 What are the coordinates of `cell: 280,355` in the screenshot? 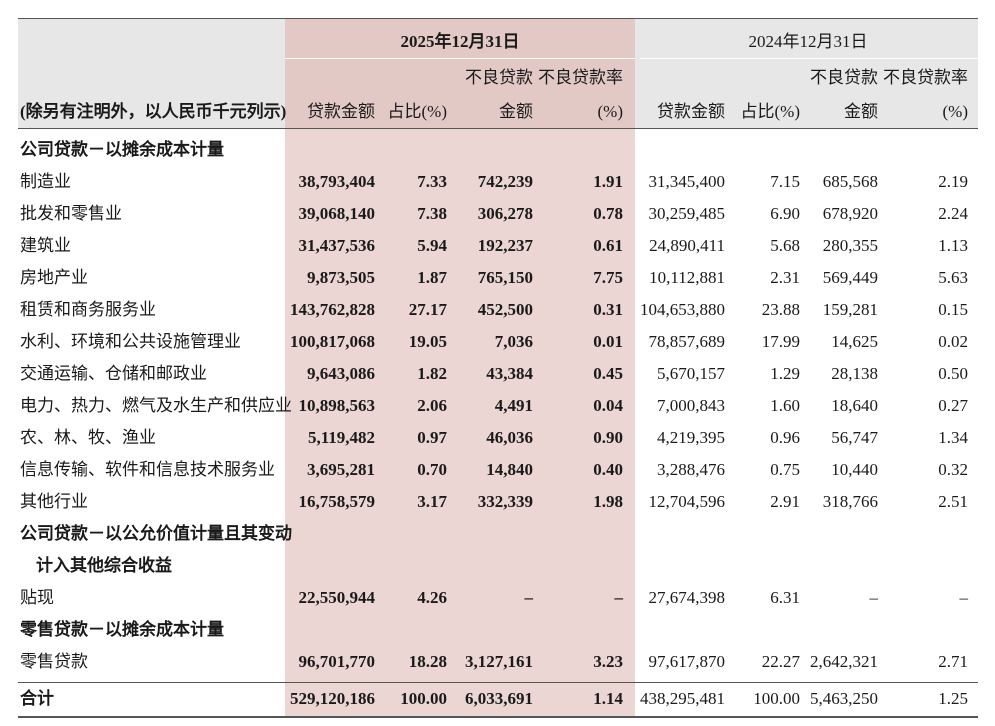 It's located at (850, 245).